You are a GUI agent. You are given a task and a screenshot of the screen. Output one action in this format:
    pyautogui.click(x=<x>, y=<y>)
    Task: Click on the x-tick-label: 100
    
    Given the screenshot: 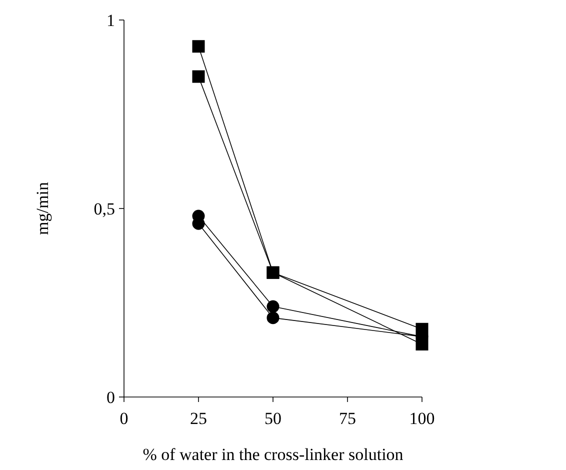 What is the action you would take?
    pyautogui.click(x=422, y=418)
    